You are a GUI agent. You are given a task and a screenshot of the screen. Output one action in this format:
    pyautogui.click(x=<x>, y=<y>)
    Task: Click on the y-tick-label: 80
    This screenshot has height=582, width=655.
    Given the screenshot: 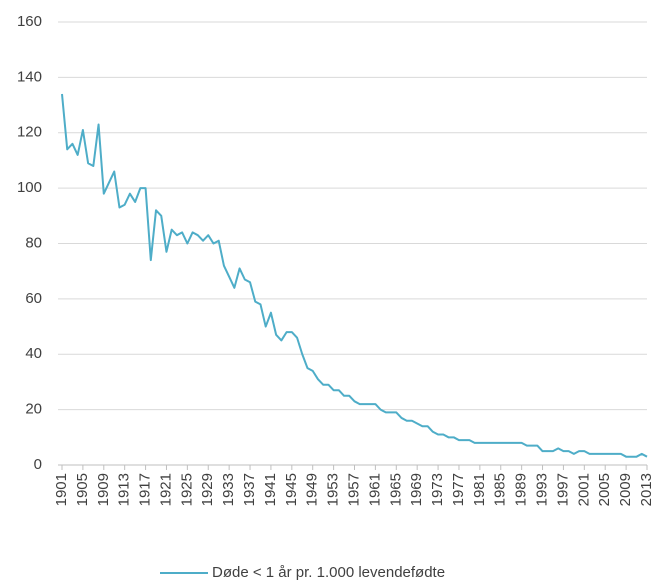 What is the action you would take?
    pyautogui.click(x=33, y=242)
    